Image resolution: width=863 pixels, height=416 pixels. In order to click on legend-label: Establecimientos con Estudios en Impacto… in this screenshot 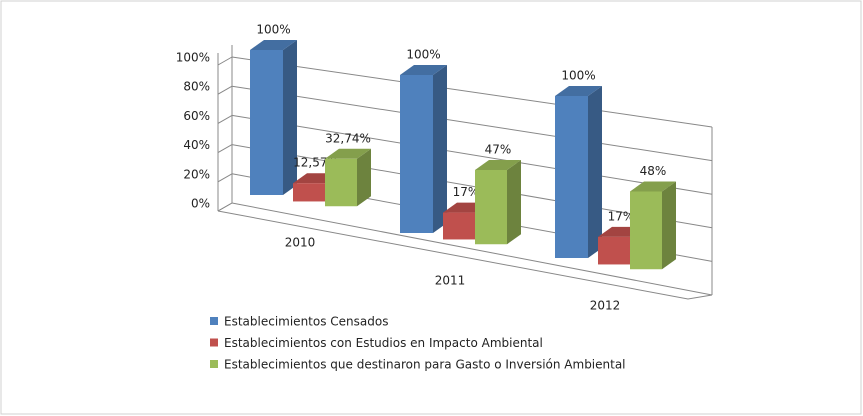, I will do `click(383, 343)`.